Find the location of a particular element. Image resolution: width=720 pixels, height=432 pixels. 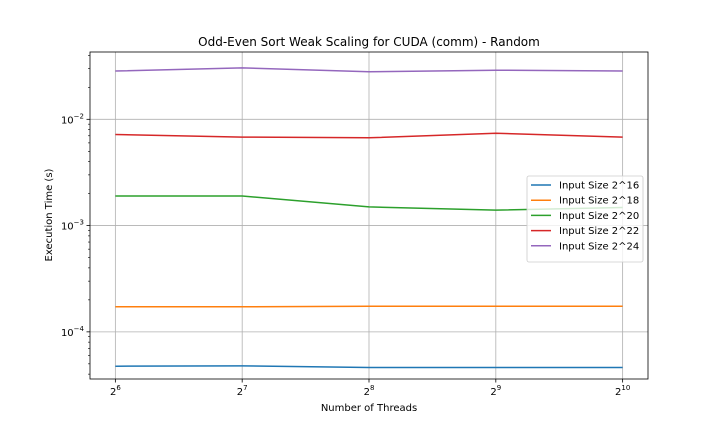

legend-label: Input Size 2^24 is located at coordinates (599, 246).